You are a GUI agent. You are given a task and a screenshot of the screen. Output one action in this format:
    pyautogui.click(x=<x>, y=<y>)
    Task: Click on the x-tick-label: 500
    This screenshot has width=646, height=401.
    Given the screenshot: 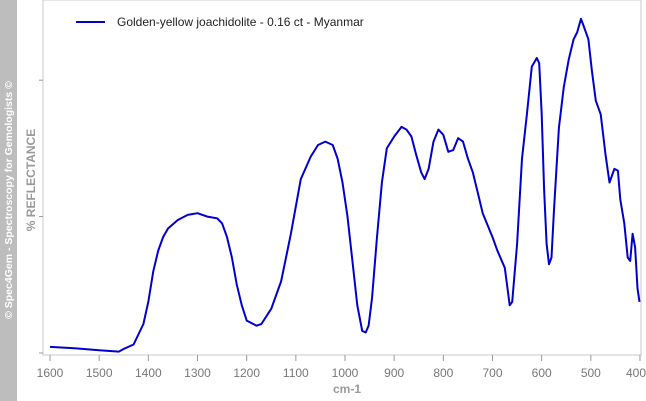 What is the action you would take?
    pyautogui.click(x=591, y=373)
    